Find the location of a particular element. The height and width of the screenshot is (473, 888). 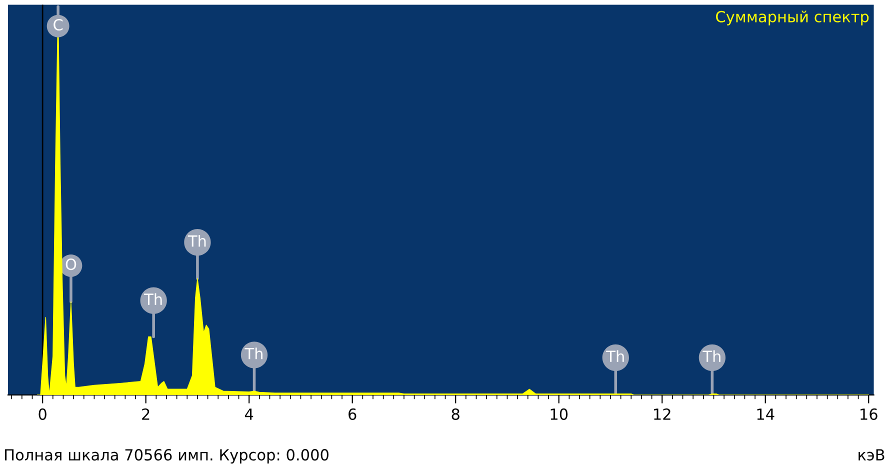

x-tick-label: 6 is located at coordinates (352, 414).